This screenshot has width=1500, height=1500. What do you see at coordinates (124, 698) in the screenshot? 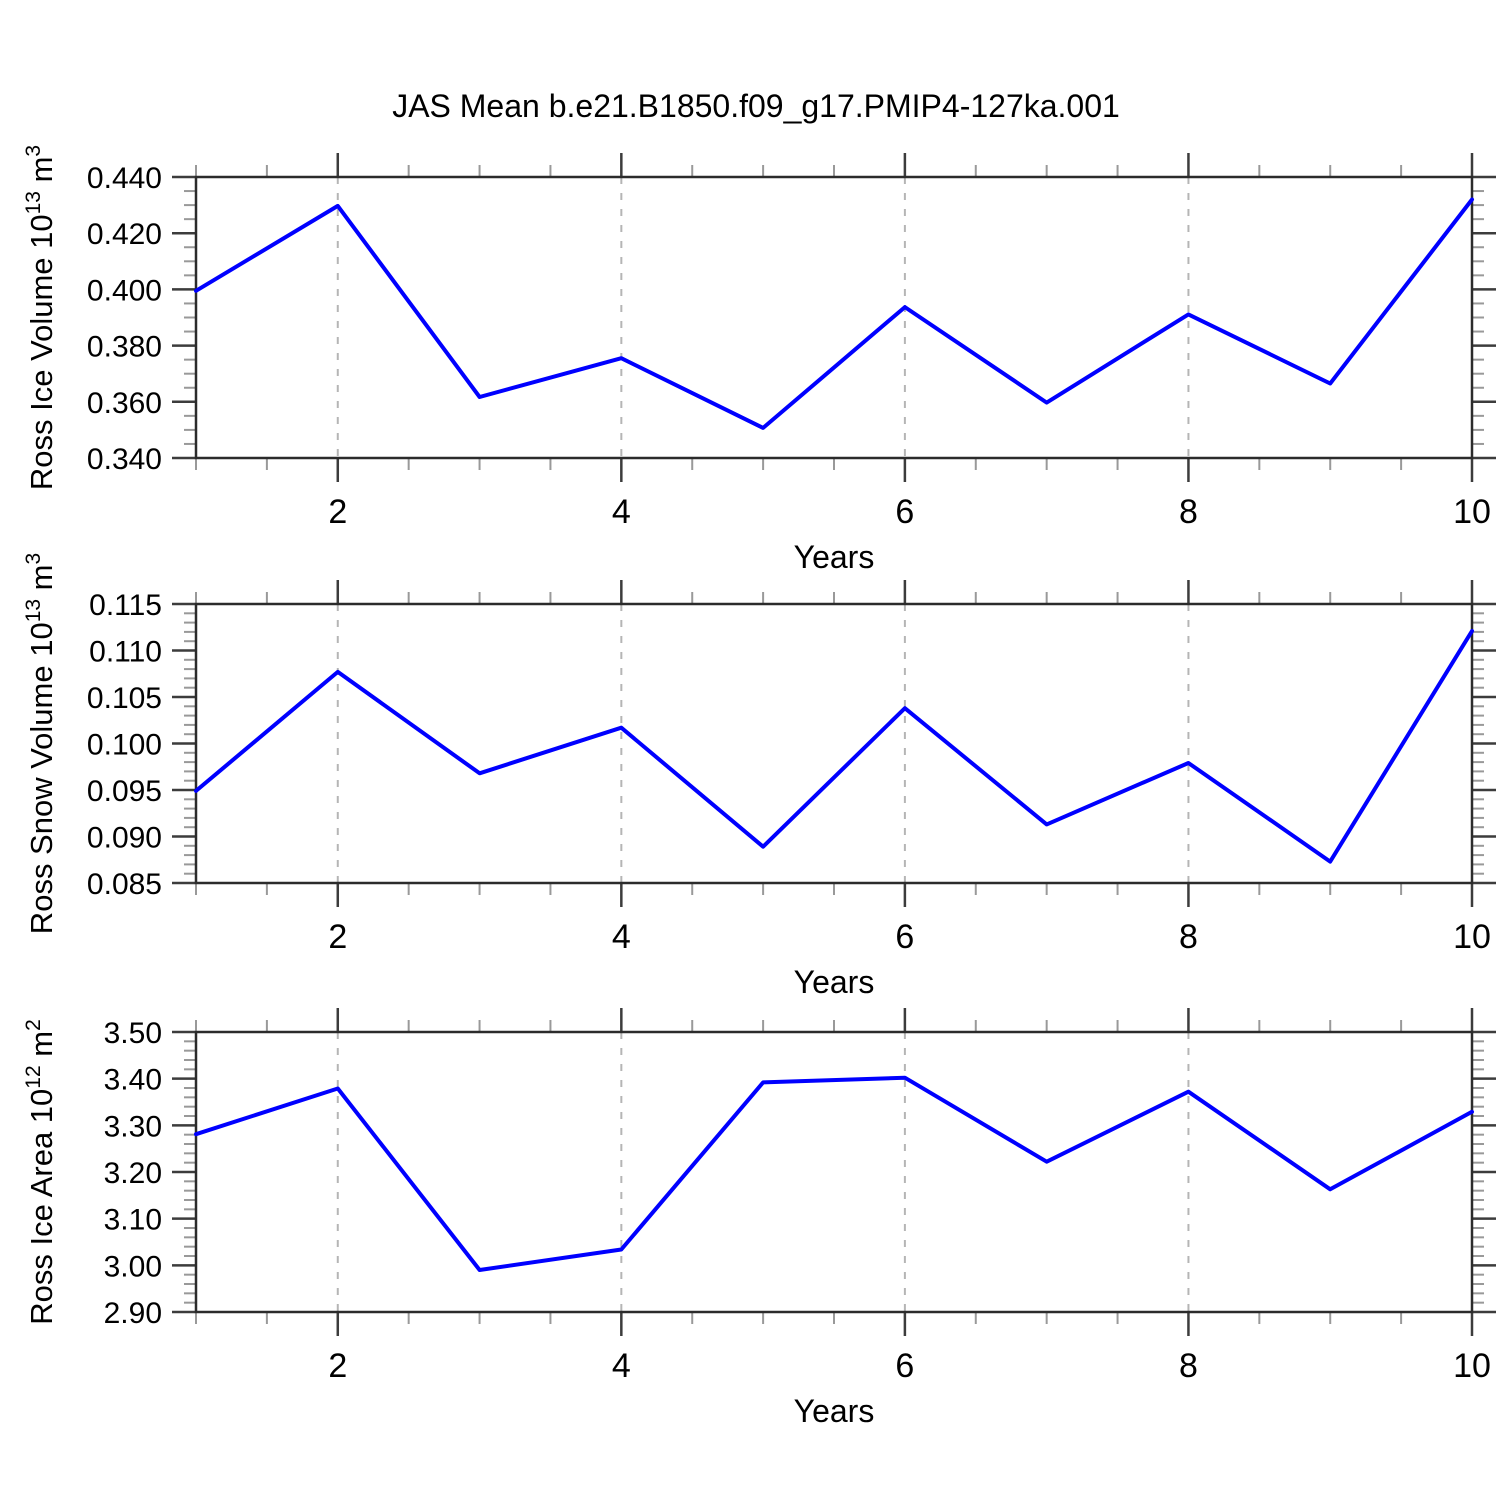
I see `y-tick-label: 0.105` at bounding box center [124, 698].